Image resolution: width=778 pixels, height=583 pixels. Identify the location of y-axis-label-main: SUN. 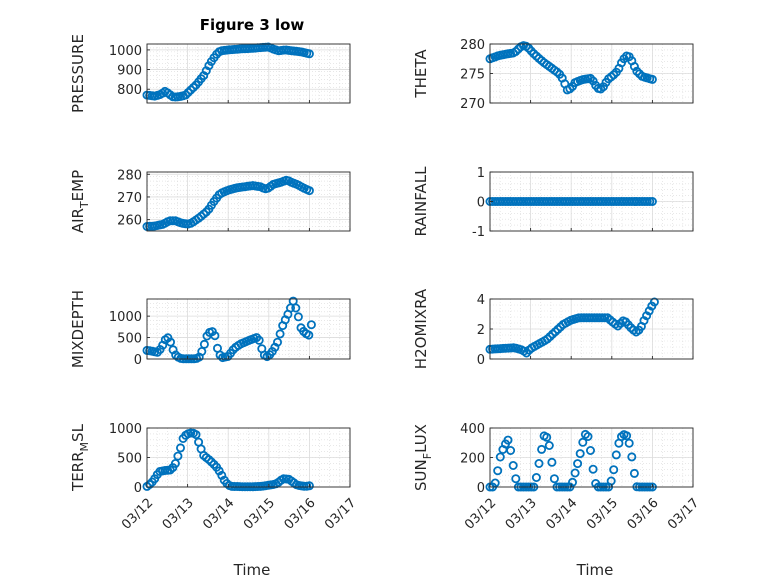
(421, 475).